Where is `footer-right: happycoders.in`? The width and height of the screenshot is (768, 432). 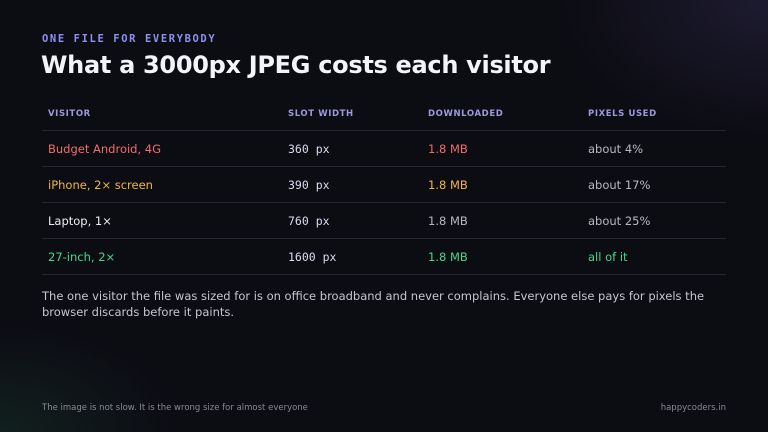
footer-right: happycoders.in is located at coordinates (693, 408).